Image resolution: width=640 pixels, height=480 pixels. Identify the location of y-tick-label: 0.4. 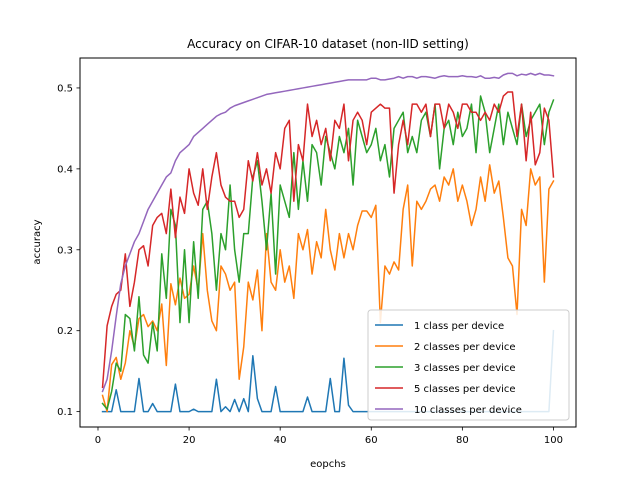
(65, 169).